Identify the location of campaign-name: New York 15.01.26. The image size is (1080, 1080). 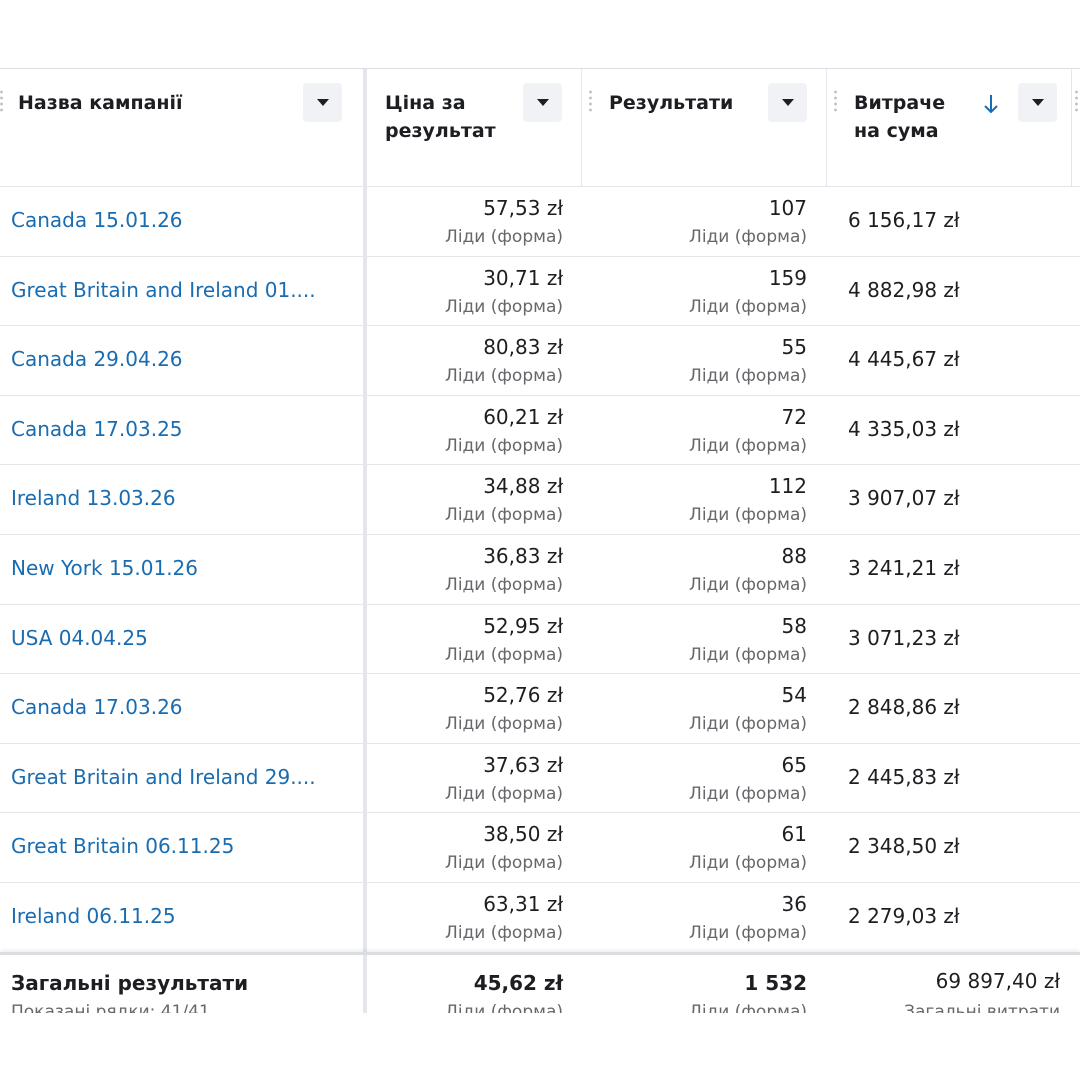
(105, 568).